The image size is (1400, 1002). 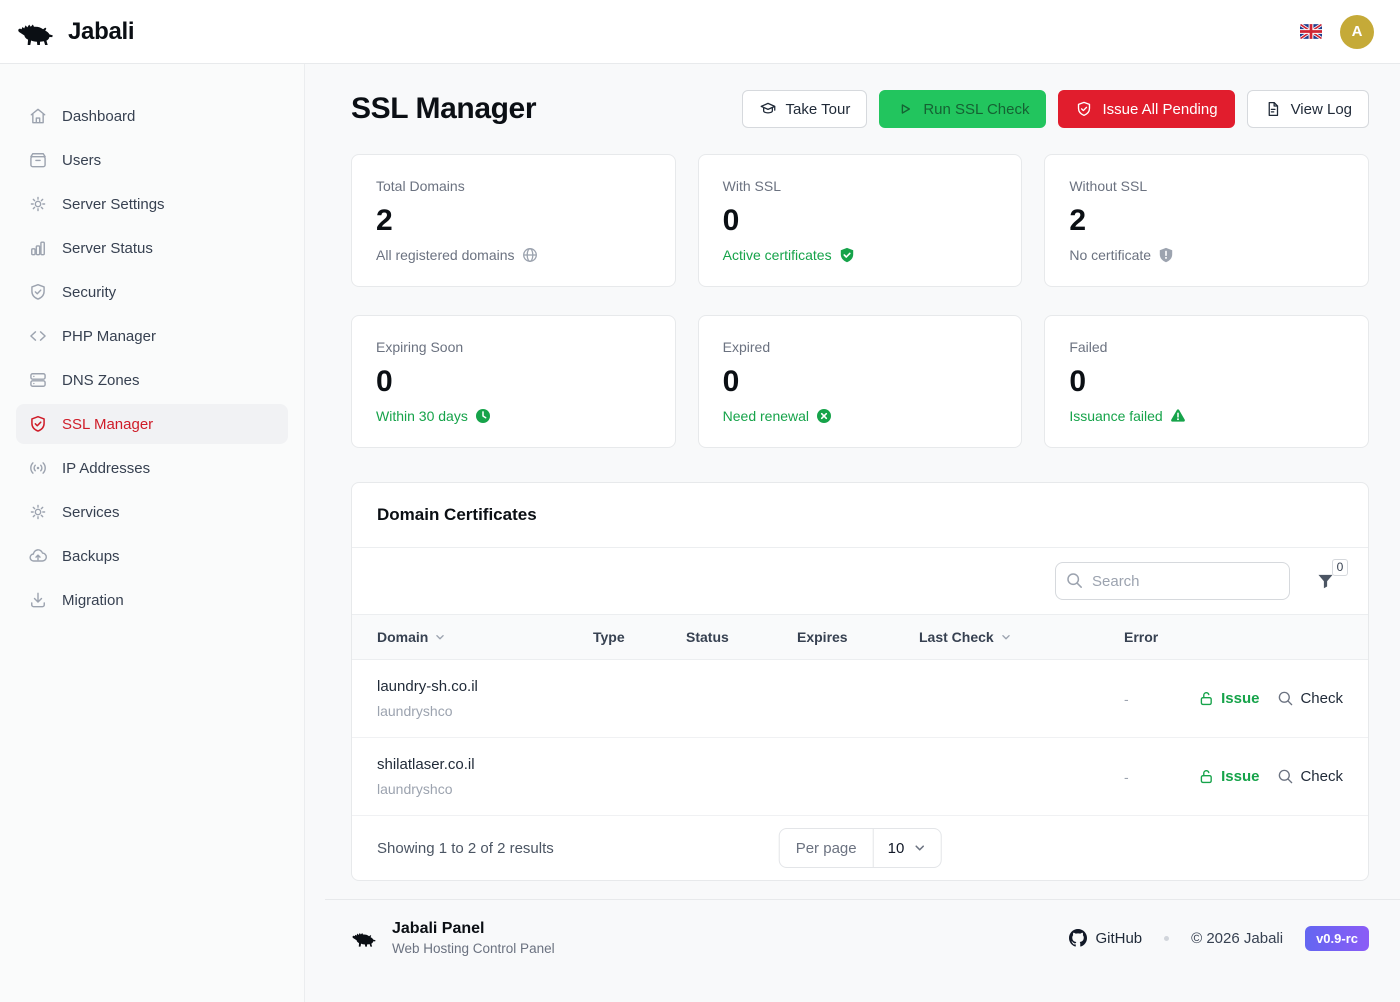 I want to click on stat-label: With SSL, so click(x=752, y=186).